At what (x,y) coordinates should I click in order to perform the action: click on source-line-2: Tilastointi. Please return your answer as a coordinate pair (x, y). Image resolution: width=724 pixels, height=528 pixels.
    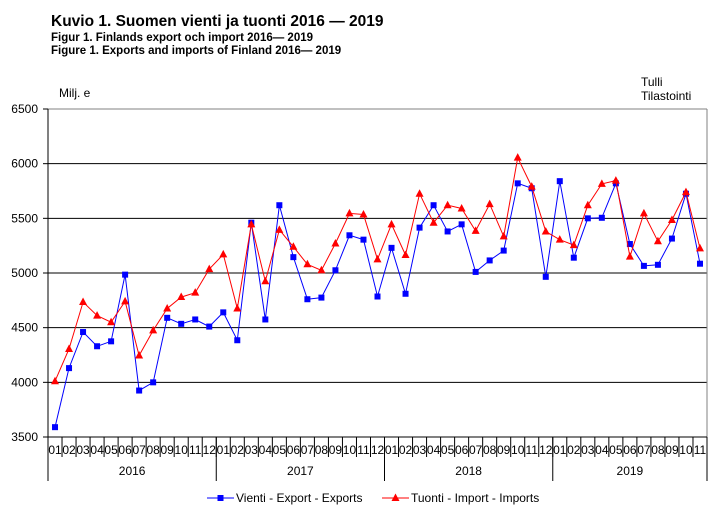
    Looking at the image, I should click on (666, 96).